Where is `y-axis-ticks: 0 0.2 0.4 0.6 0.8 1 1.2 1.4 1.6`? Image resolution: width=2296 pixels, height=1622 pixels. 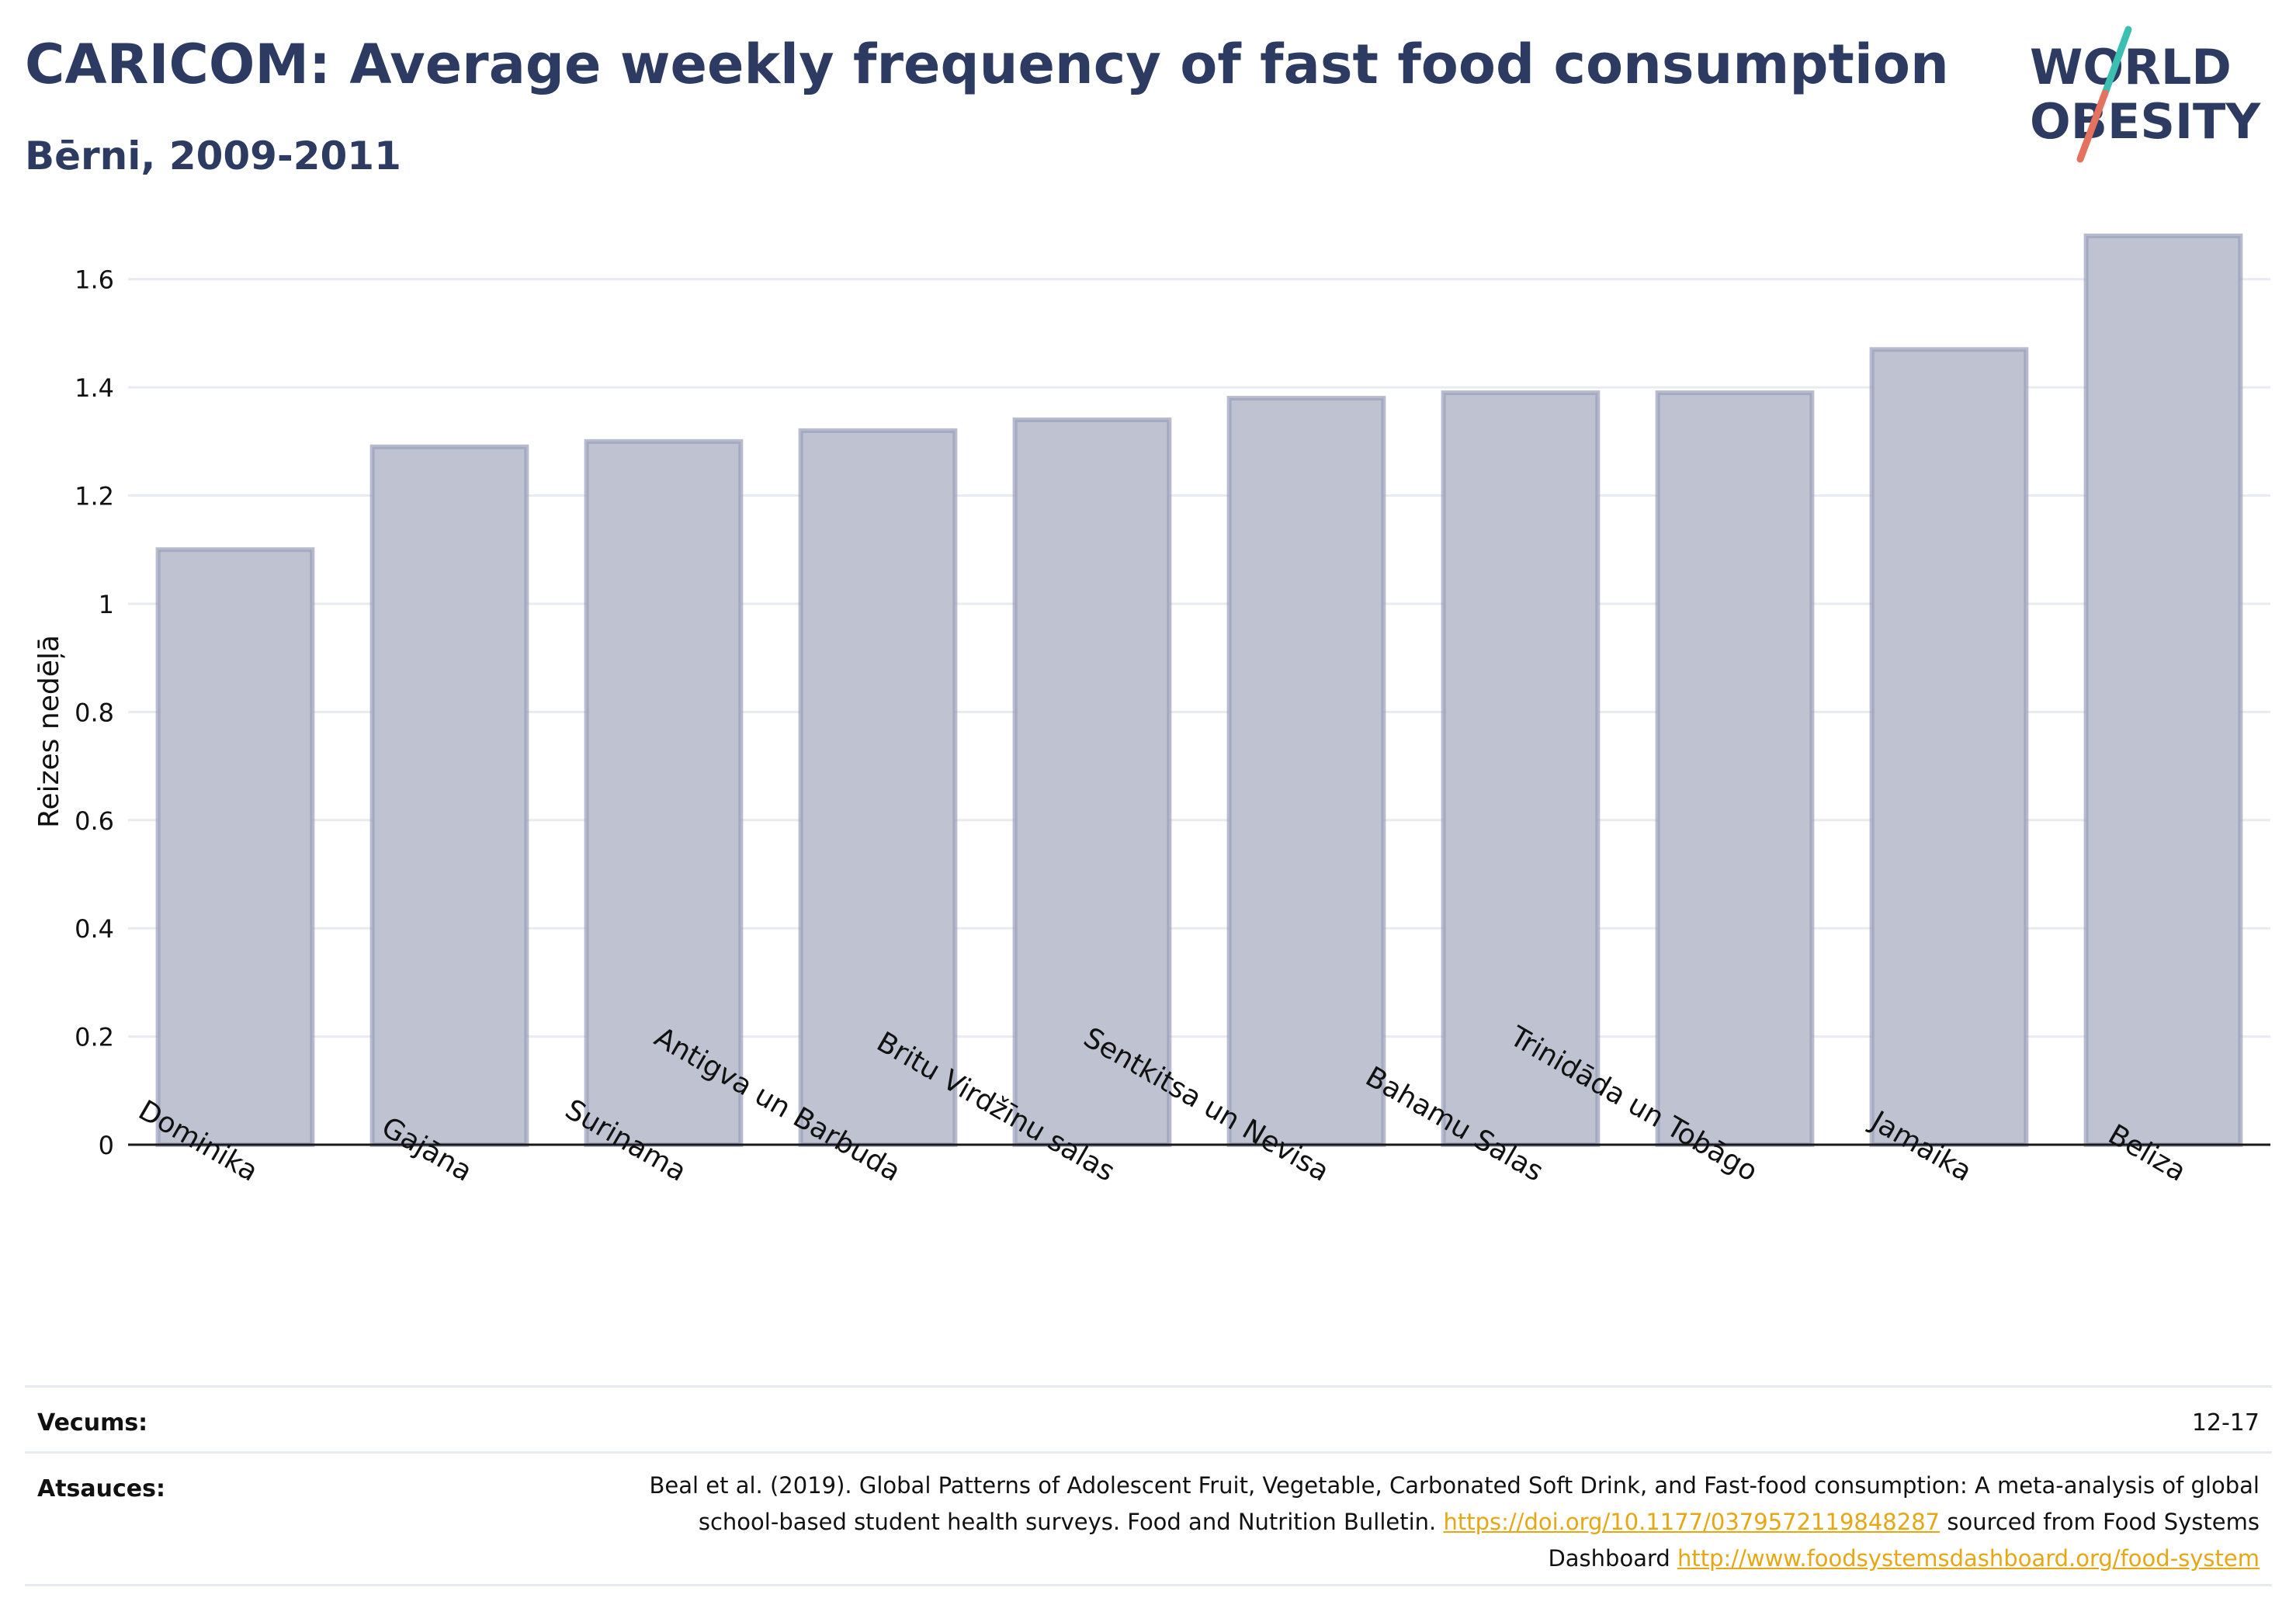
y-axis-ticks: 0 0.2 0.4 0.6 0.8 1 1.2 1.4 1.6 is located at coordinates (94, 712).